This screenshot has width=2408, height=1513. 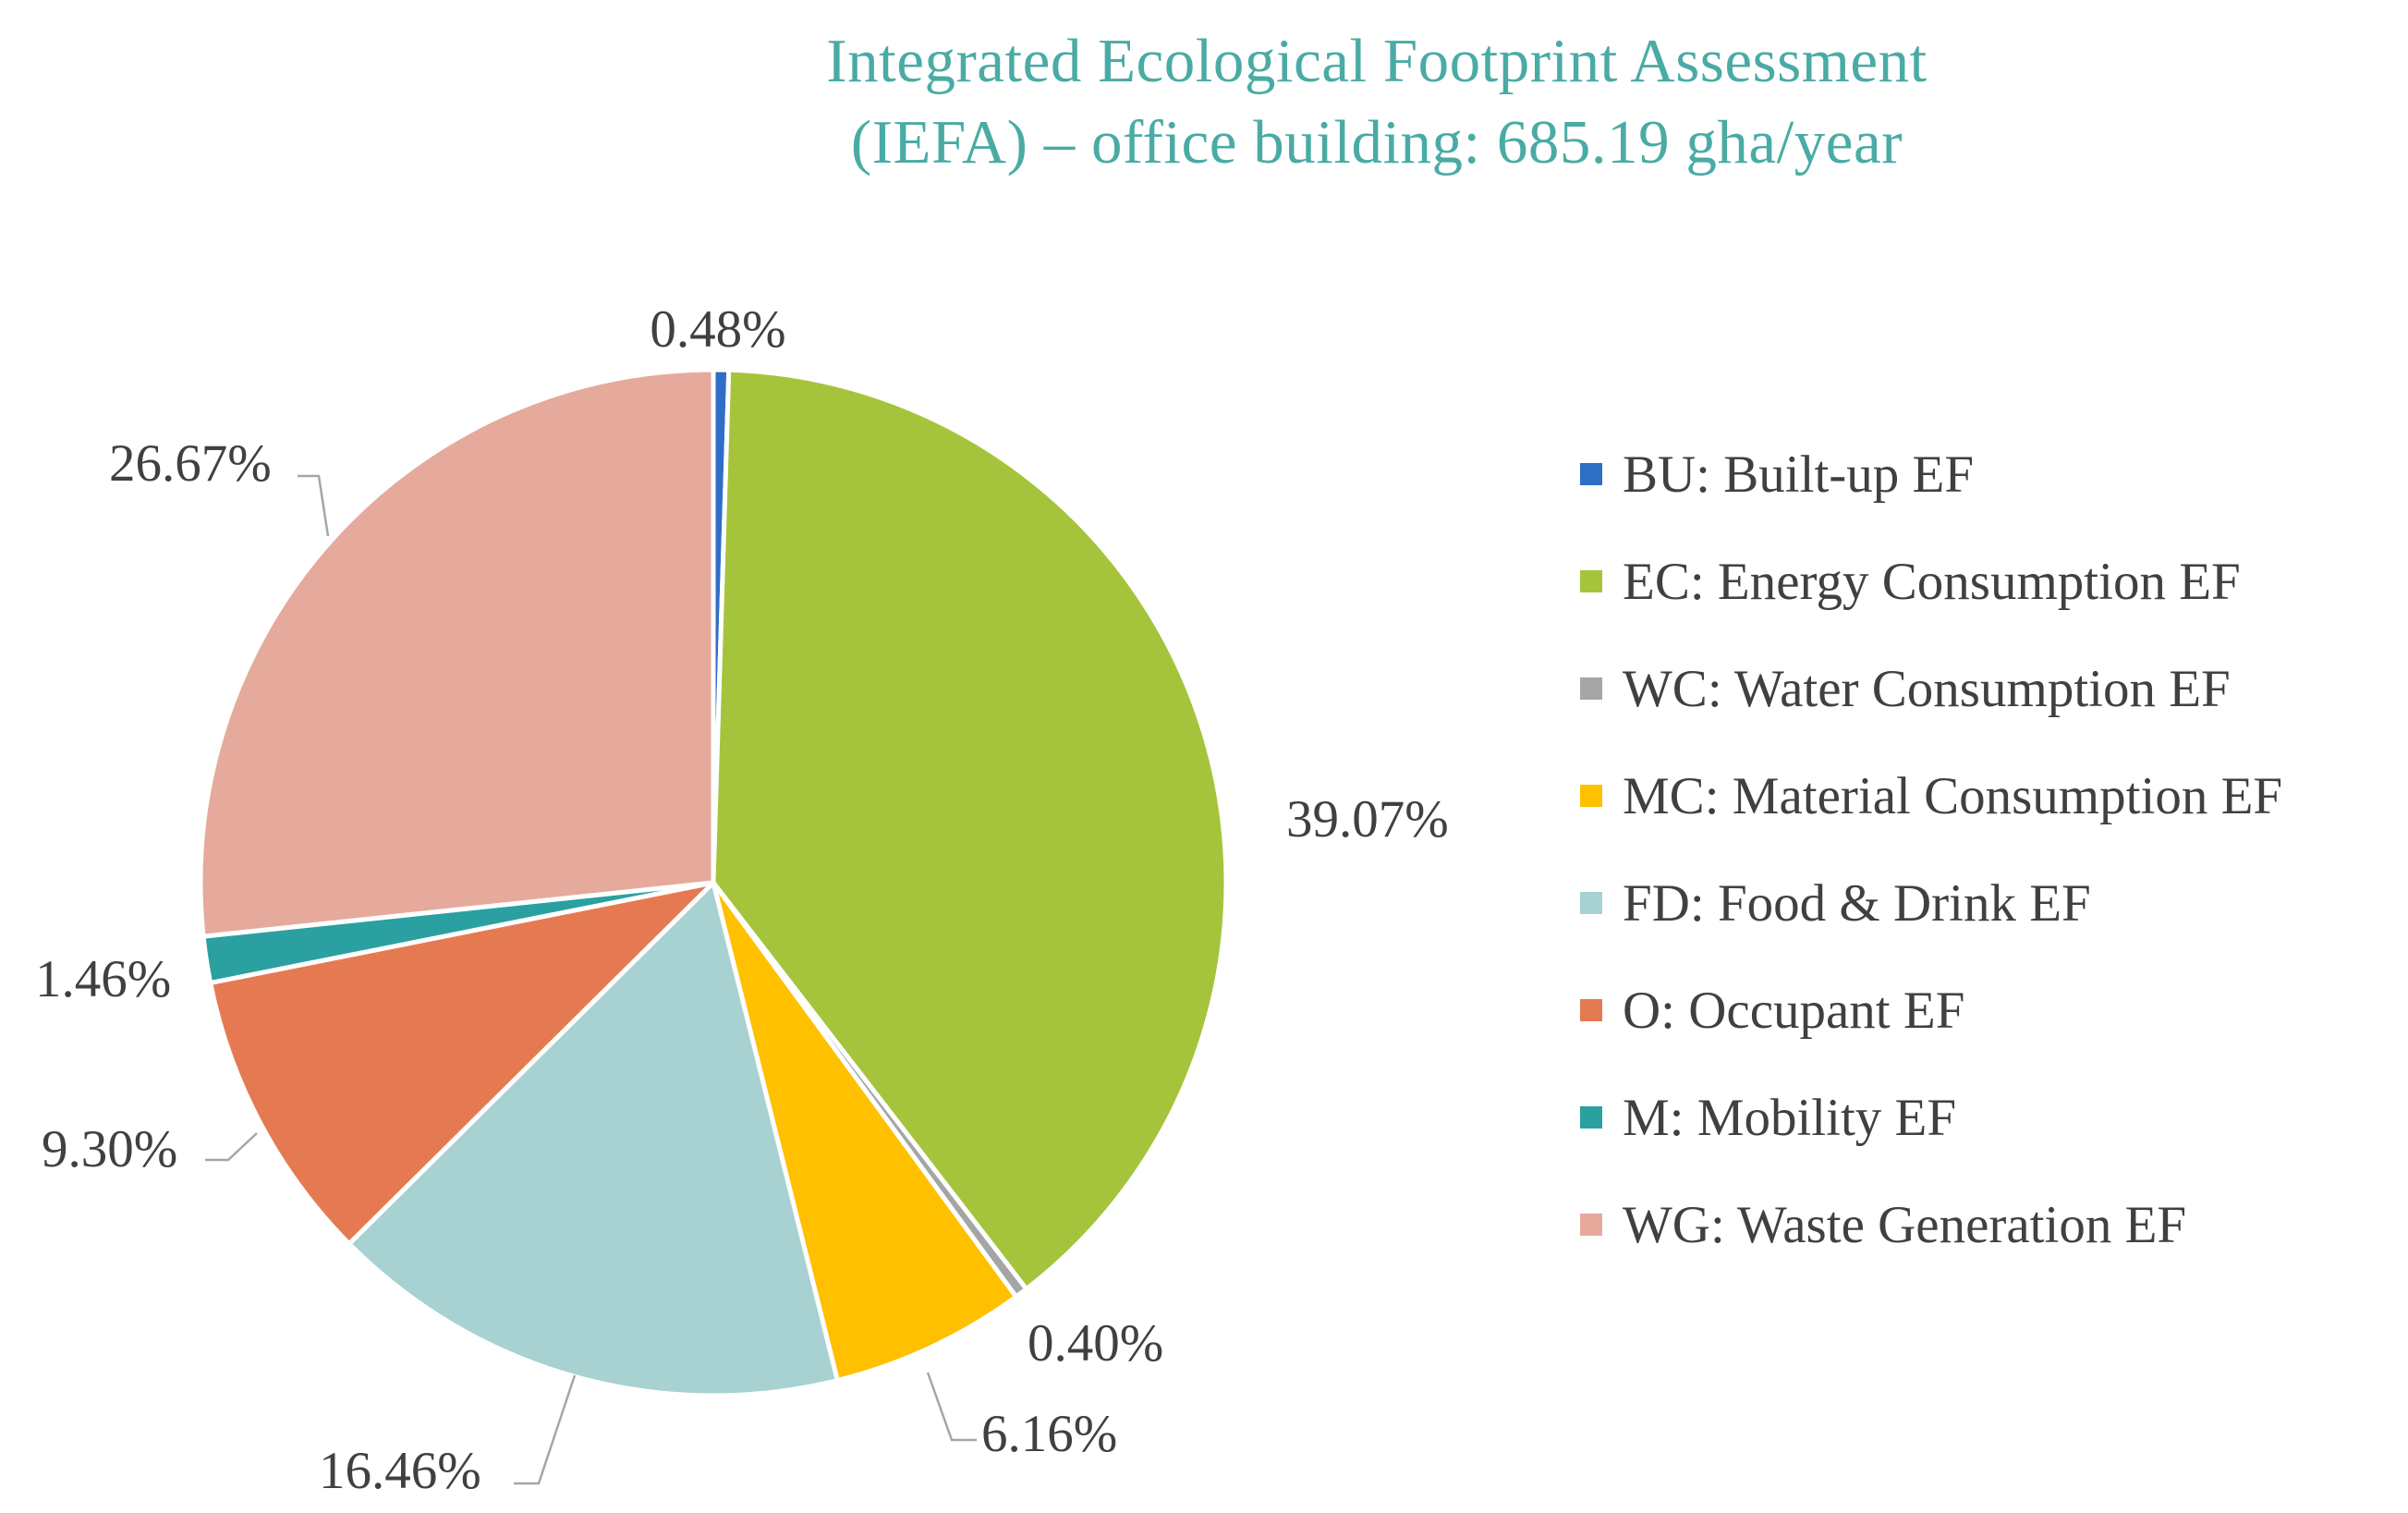 I want to click on data-label-wc: 0.40%, so click(x=1095, y=1343).